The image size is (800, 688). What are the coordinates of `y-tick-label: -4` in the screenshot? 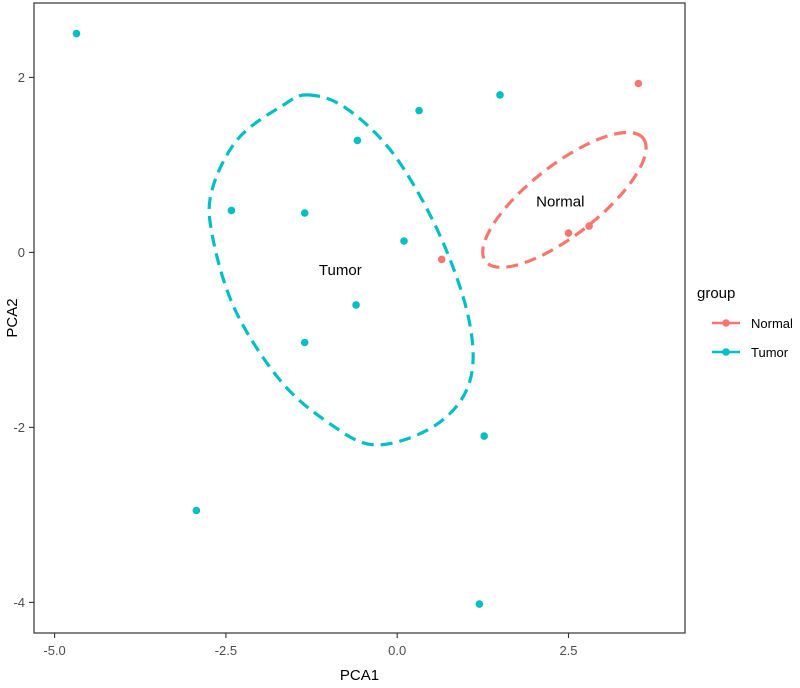 It's located at (19, 602).